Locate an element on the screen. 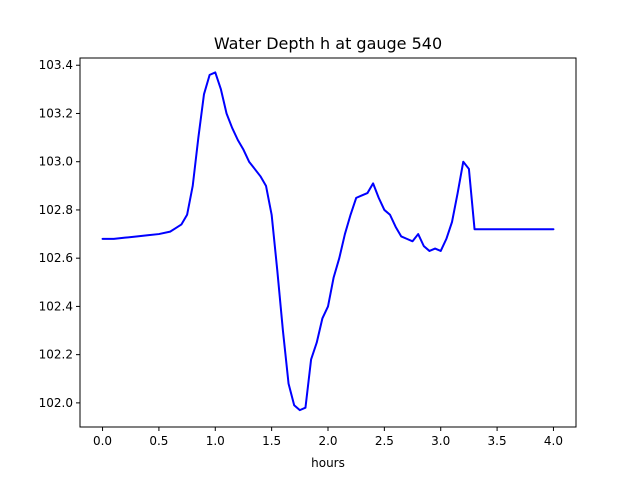 The image size is (640, 480). x-tick-label: 0.5 is located at coordinates (158, 441).